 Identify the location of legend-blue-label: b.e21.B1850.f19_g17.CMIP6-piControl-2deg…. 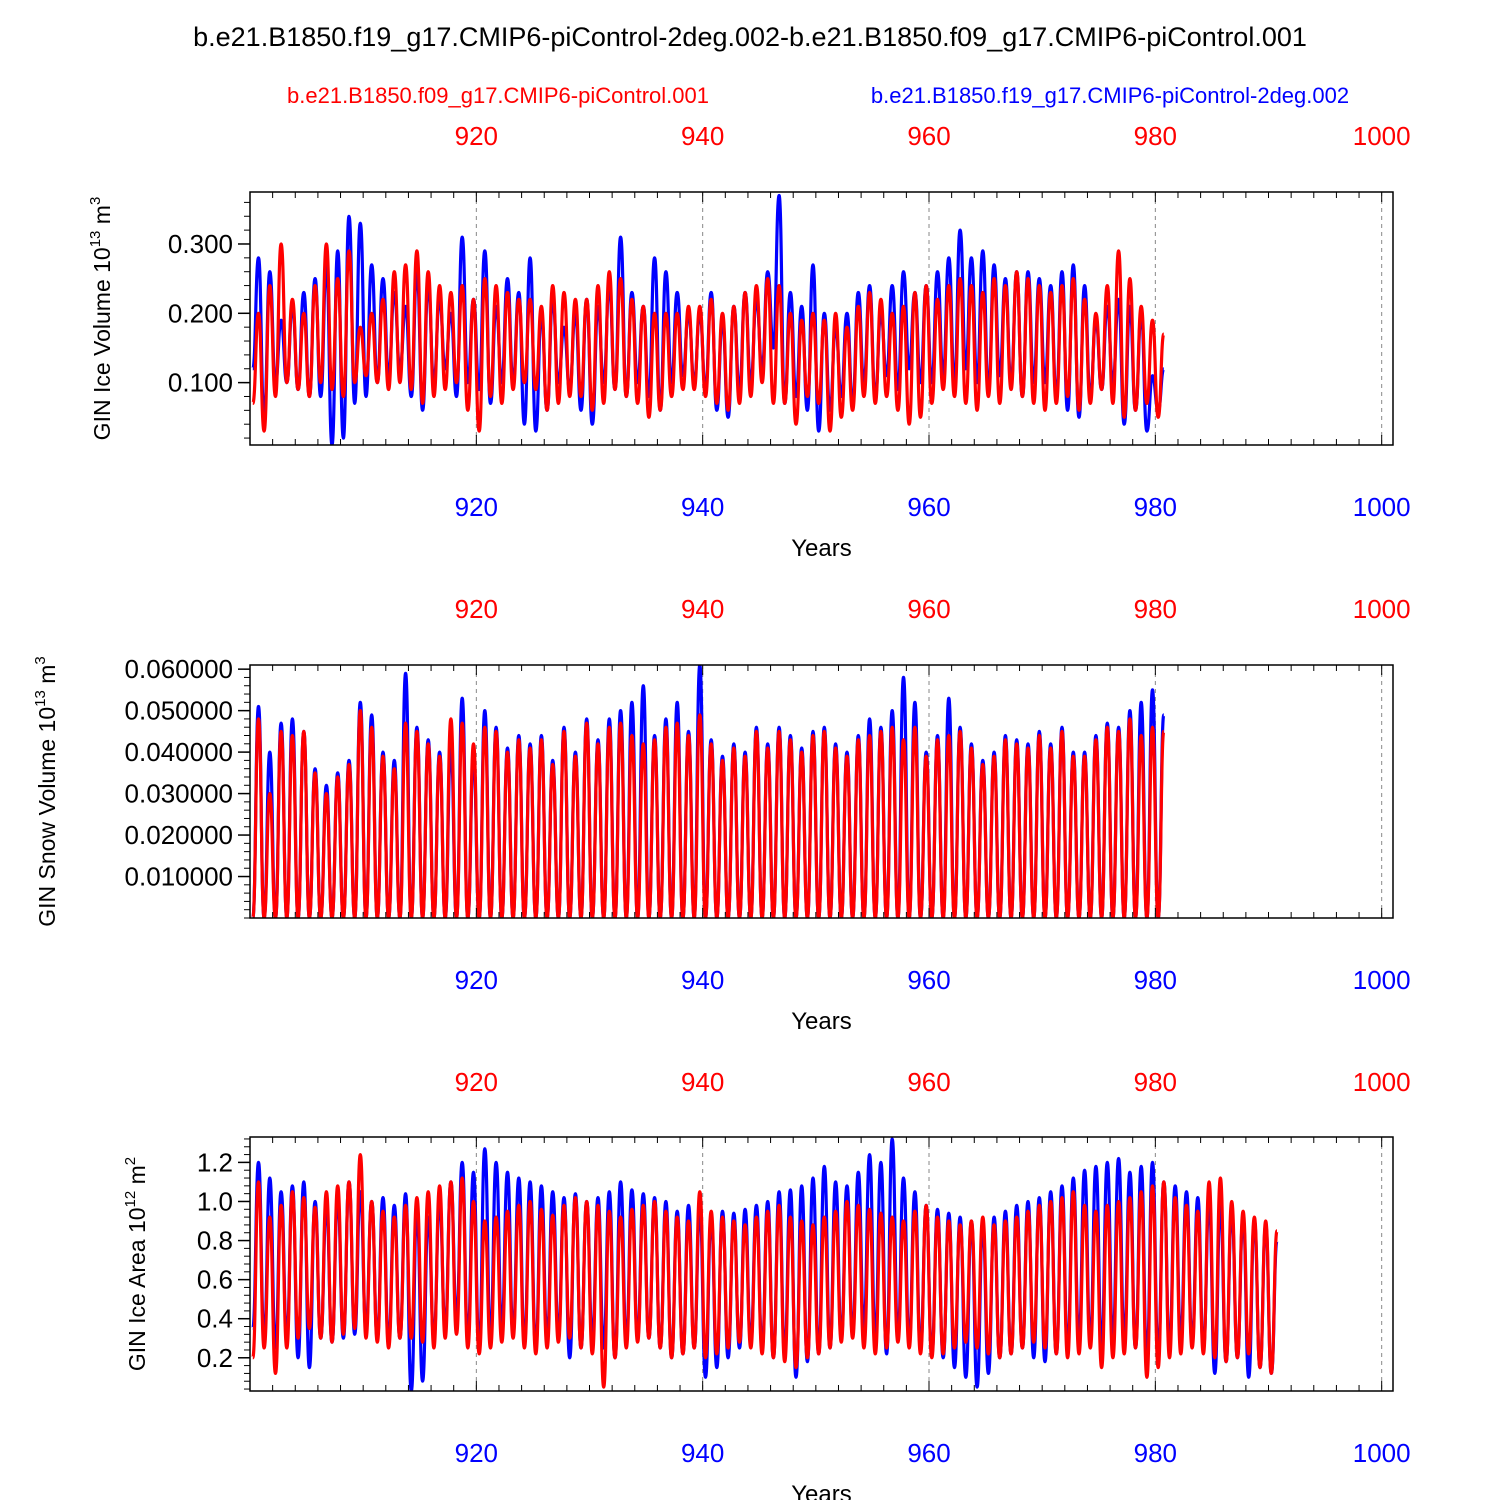
(1110, 95).